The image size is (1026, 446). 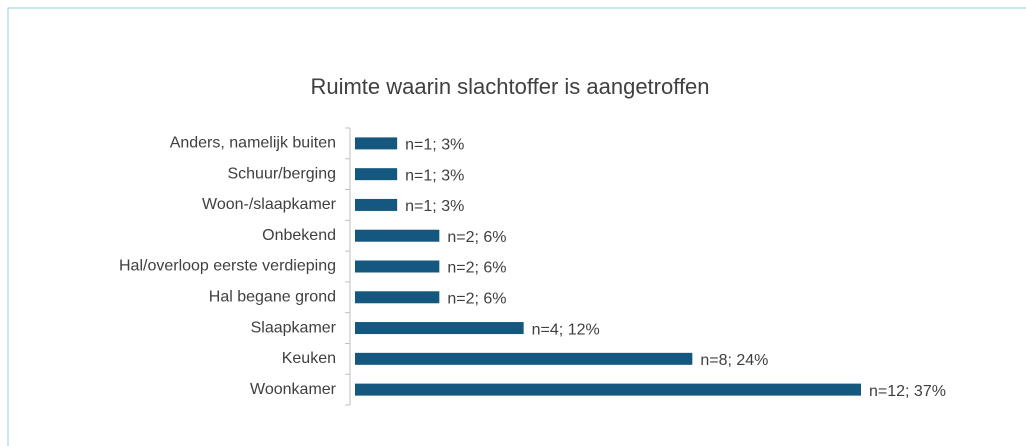 I want to click on category-label: Woon-/slaapkamer, so click(x=269, y=204).